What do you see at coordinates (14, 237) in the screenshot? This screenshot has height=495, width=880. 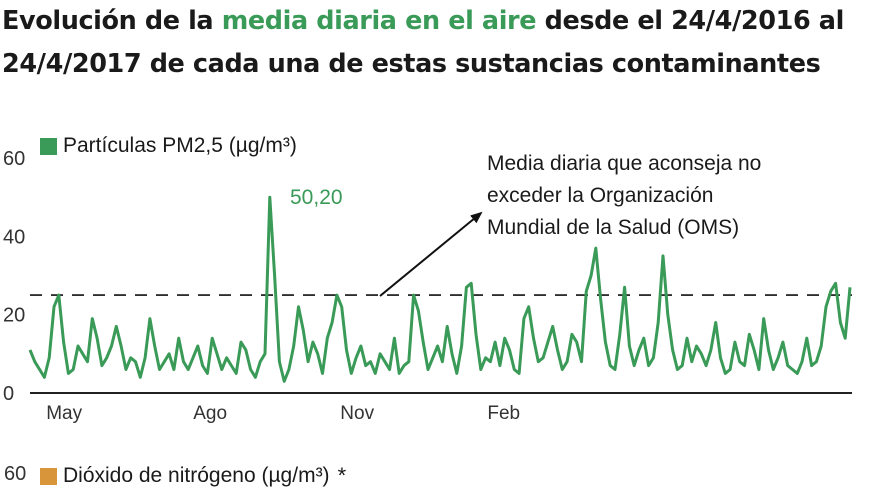 I see `y-tick-label: 40` at bounding box center [14, 237].